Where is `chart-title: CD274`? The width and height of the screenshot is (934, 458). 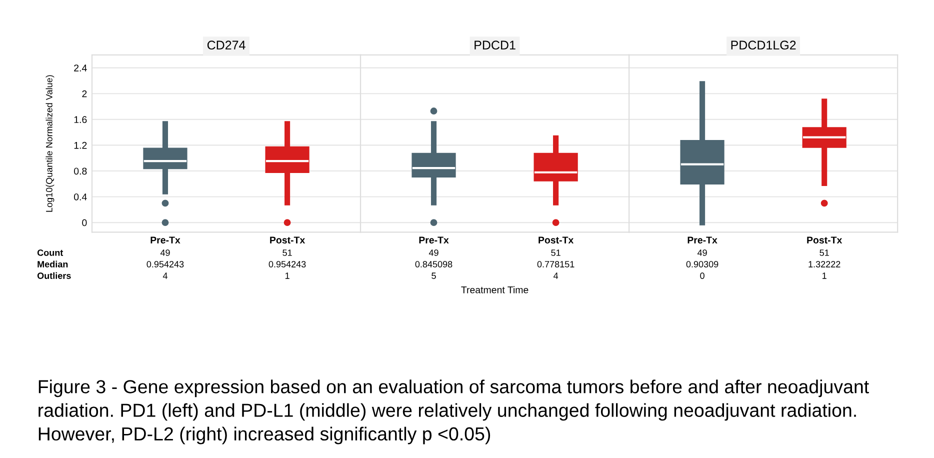
chart-title: CD274 is located at coordinates (226, 45).